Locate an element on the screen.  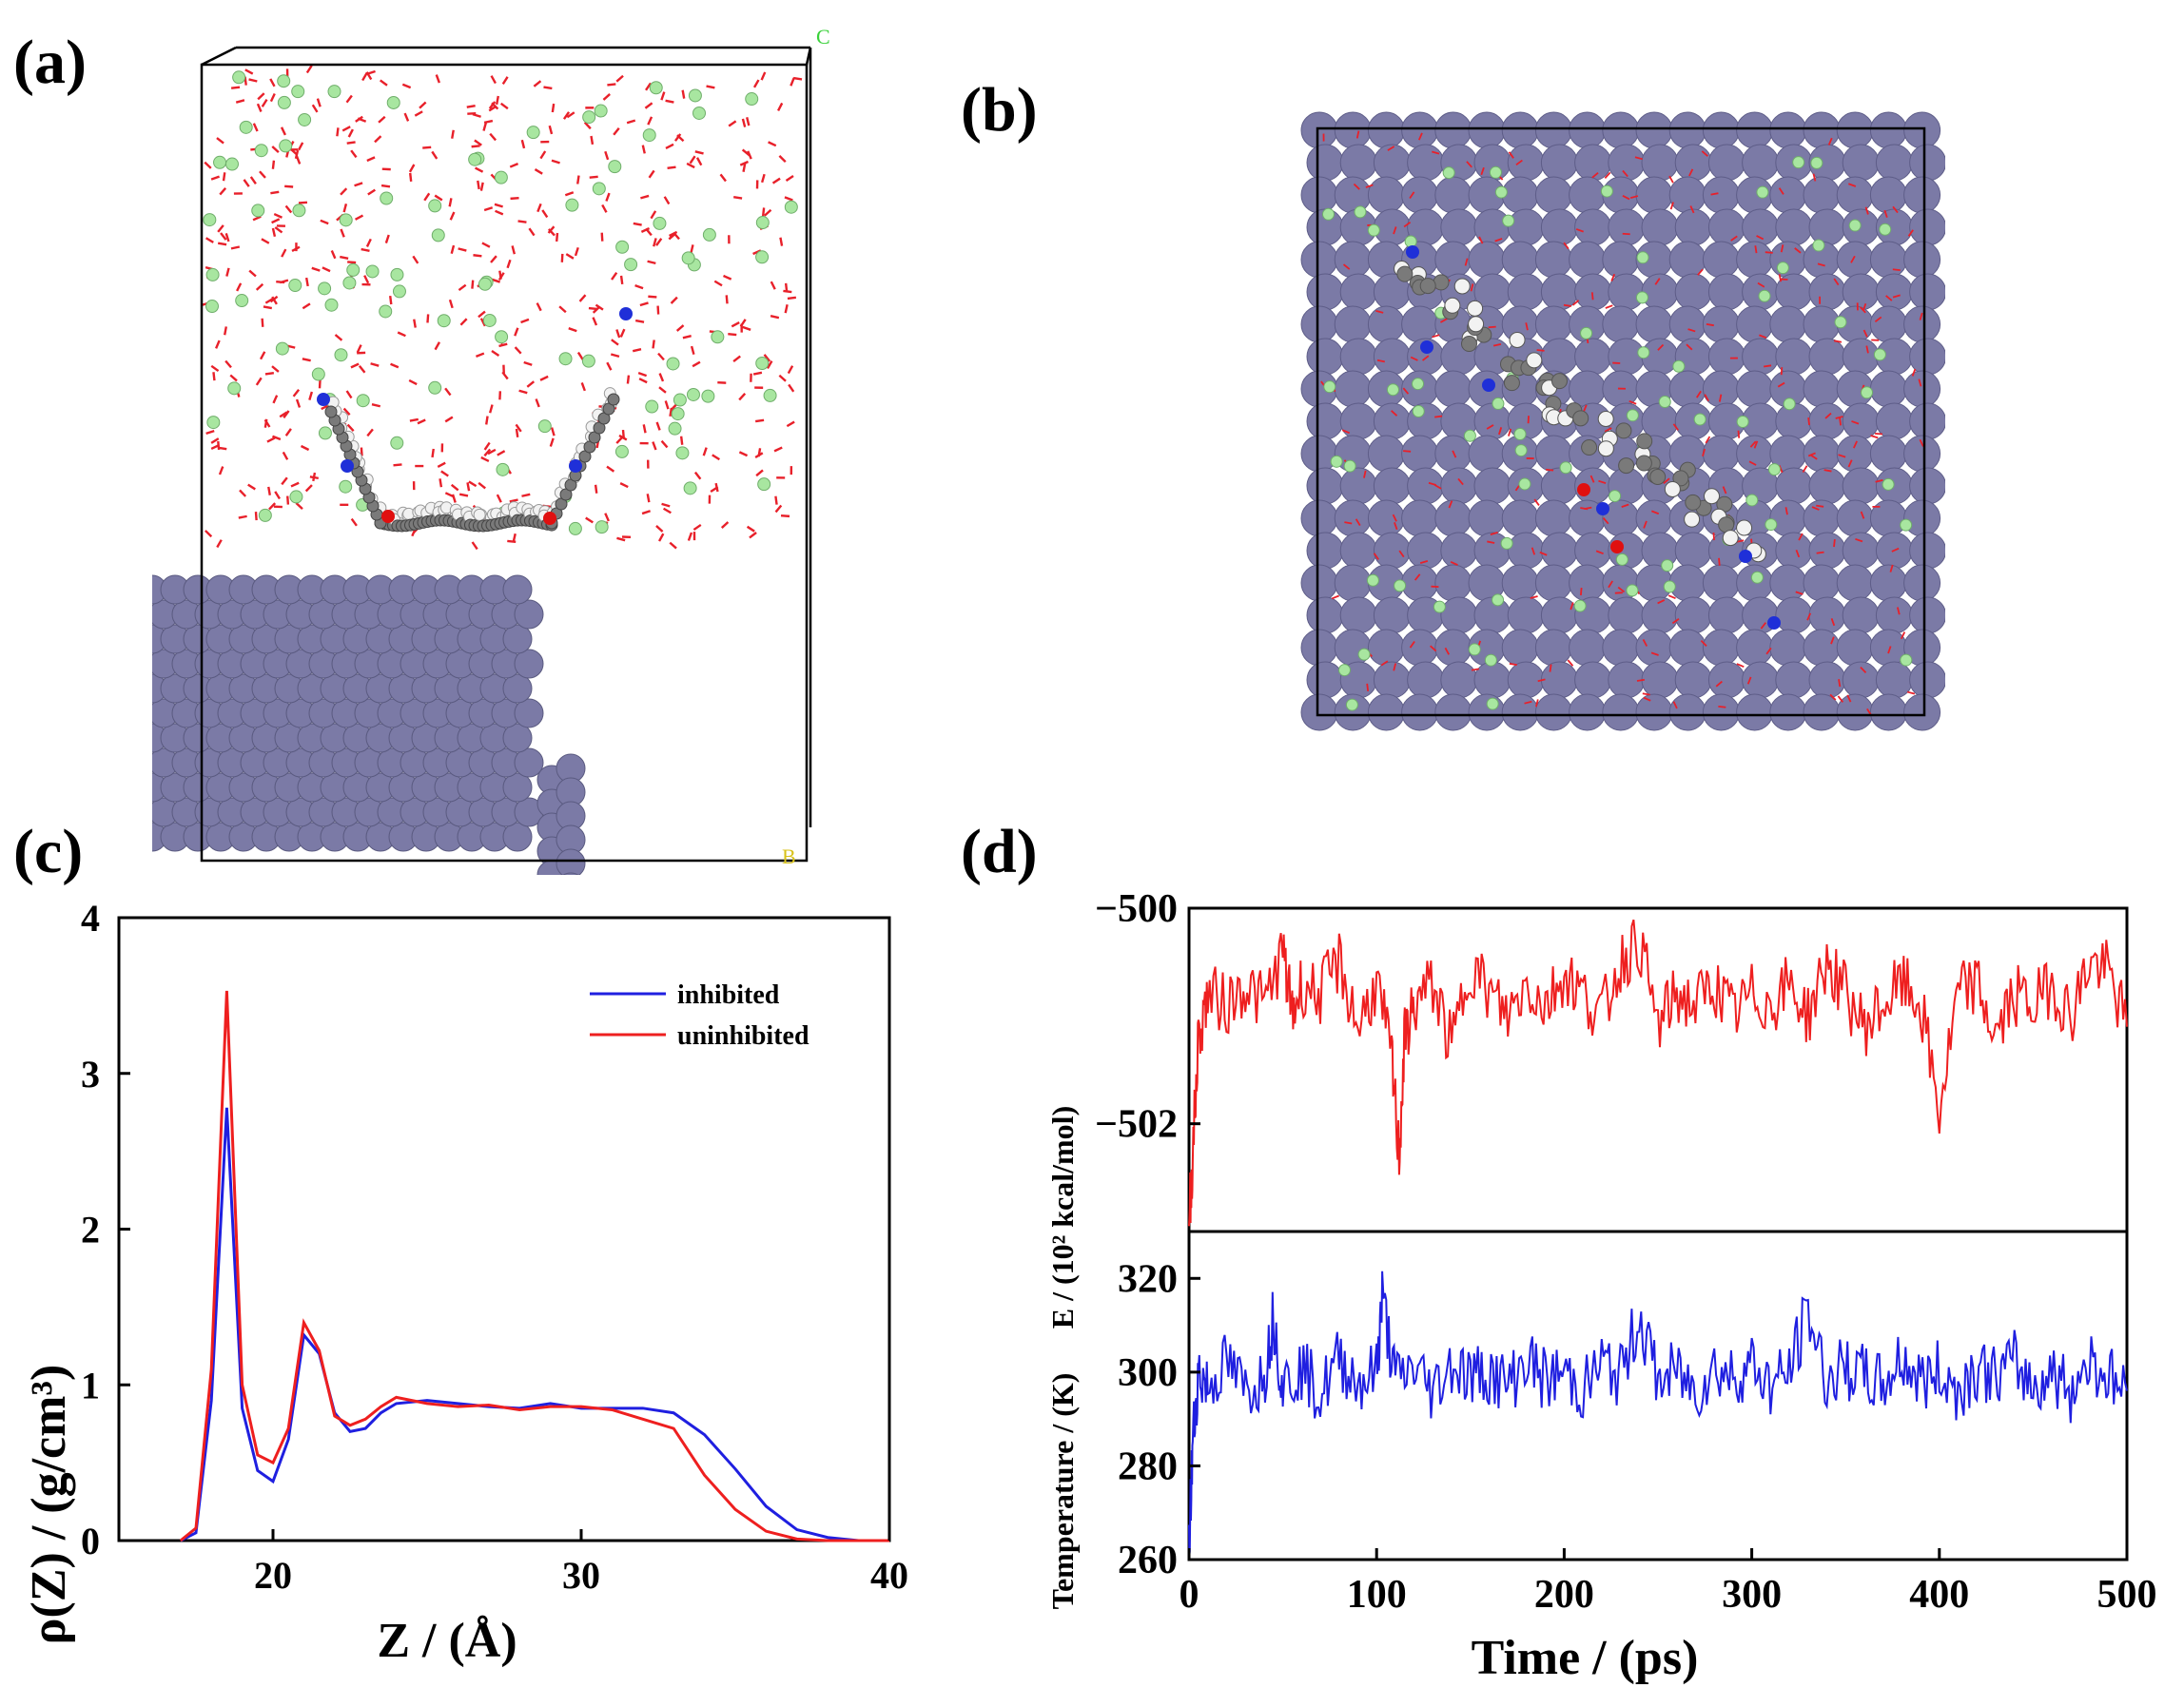
oxygen-atom is located at coordinates (1583, 490).